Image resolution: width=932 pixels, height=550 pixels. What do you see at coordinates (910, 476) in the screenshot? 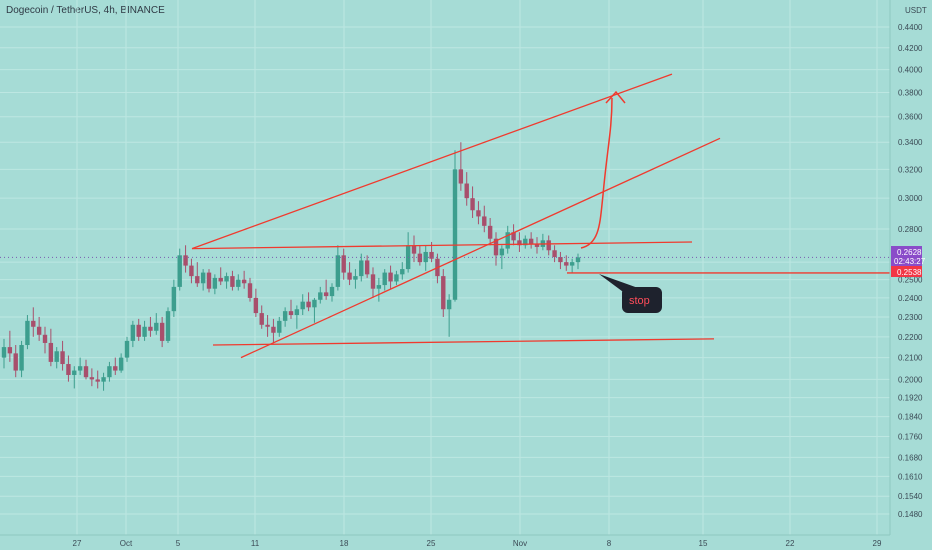
I see `y-tick-label: 0.1610` at bounding box center [910, 476].